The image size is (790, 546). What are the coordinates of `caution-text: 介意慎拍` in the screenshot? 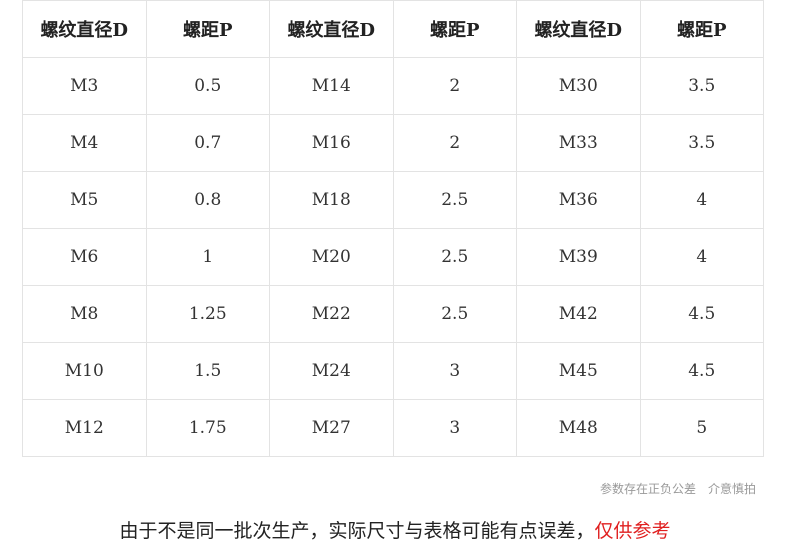 It's located at (731, 489).